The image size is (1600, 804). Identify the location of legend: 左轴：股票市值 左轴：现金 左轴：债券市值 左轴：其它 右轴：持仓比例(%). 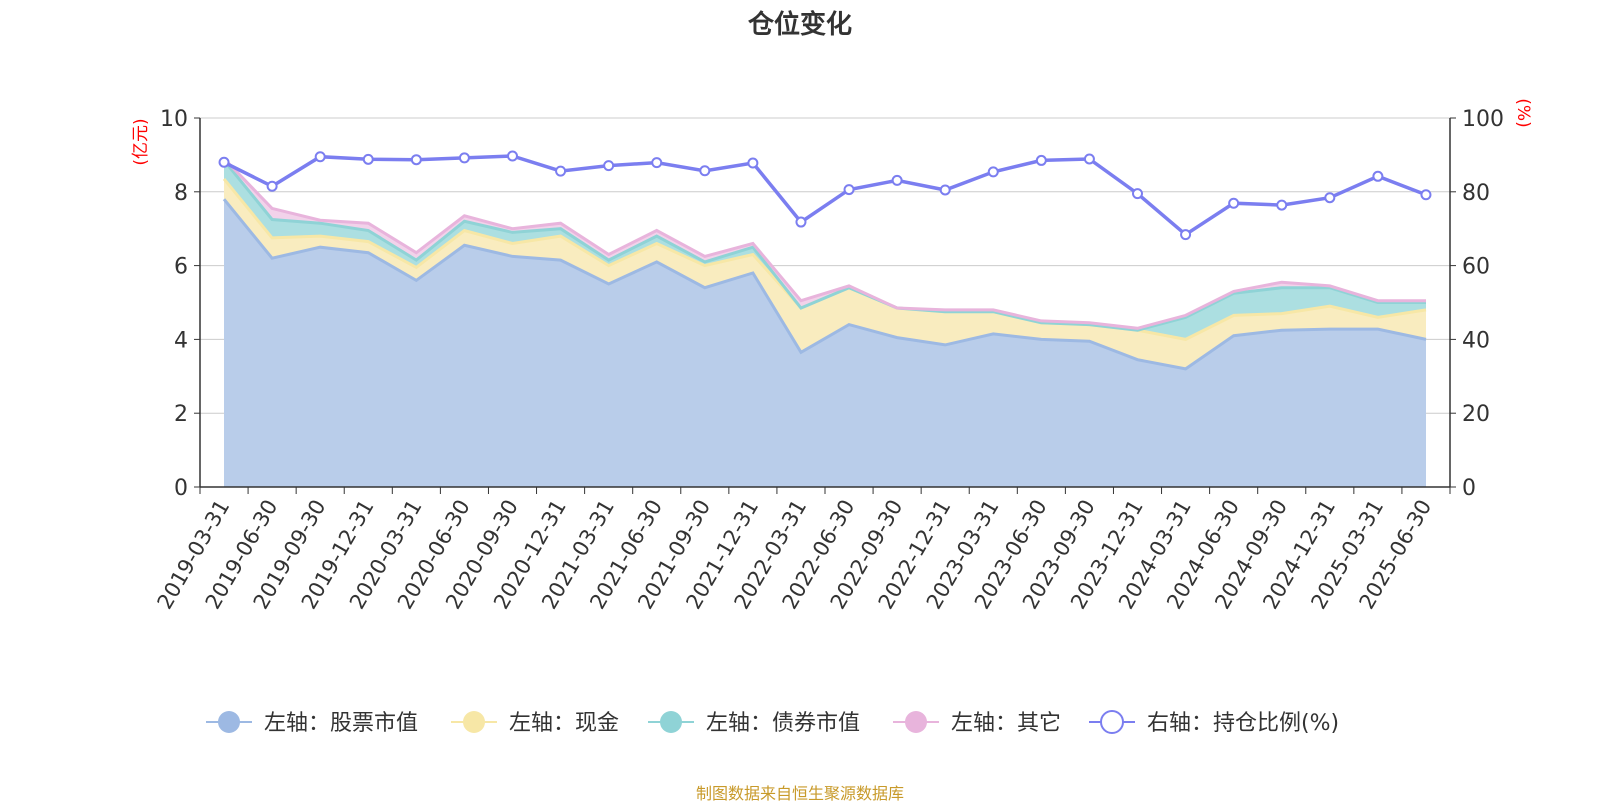
(772, 723).